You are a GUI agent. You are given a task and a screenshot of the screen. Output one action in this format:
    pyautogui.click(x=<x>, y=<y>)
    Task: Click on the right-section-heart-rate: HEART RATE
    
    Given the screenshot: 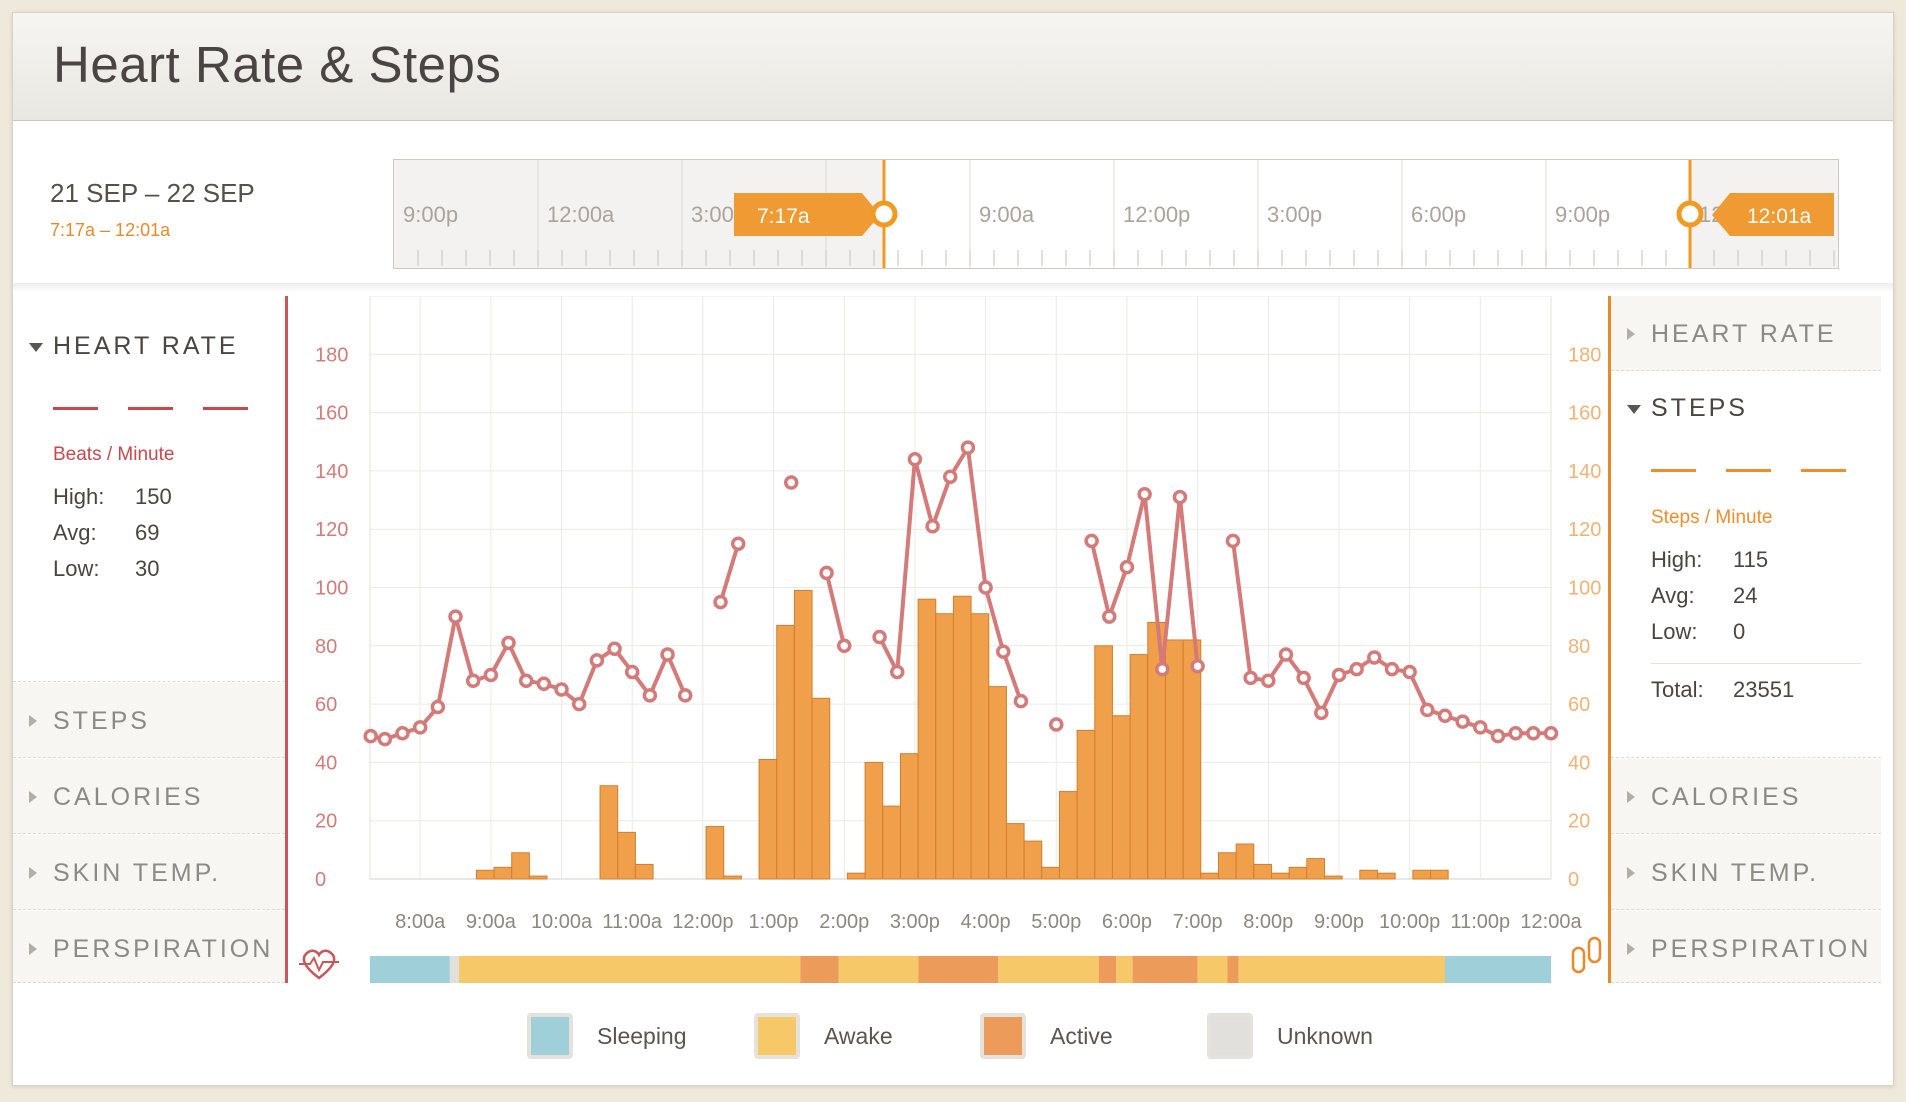 What is the action you would take?
    pyautogui.click(x=1746, y=333)
    